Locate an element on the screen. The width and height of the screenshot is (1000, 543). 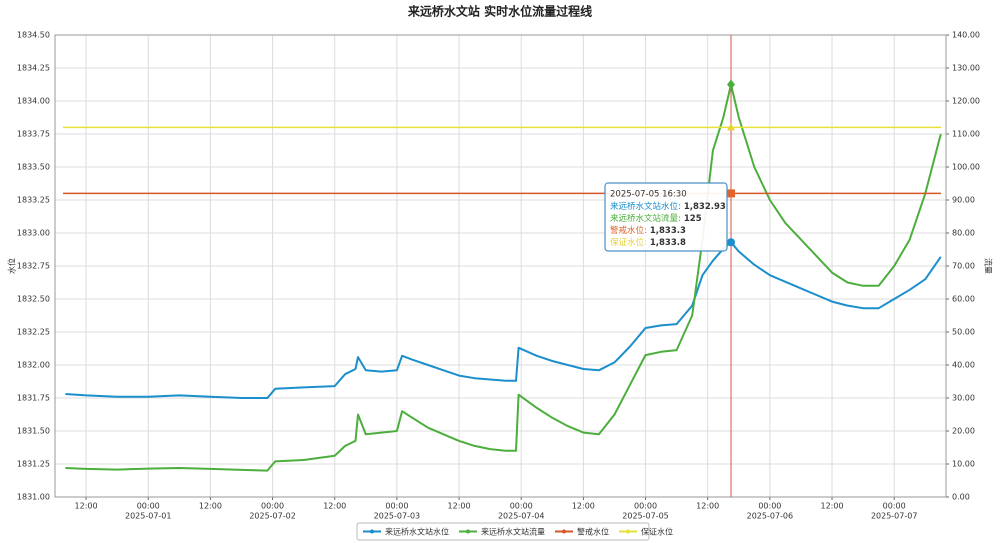
tooltip-row: 来远桥水文站水位: 1,832.93 is located at coordinates (668, 206).